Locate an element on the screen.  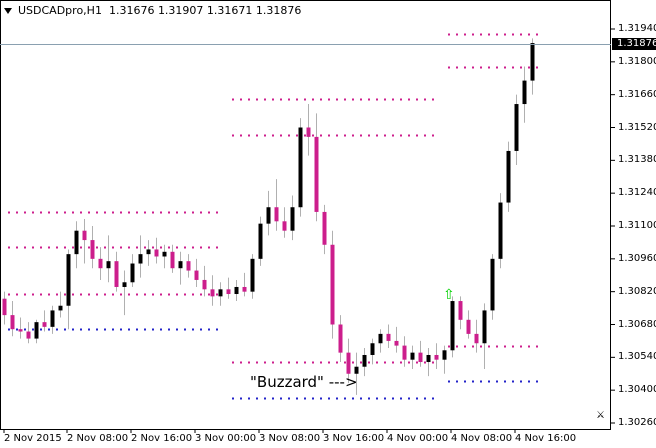
price-tick-label: 1.31800 is located at coordinates (637, 61).